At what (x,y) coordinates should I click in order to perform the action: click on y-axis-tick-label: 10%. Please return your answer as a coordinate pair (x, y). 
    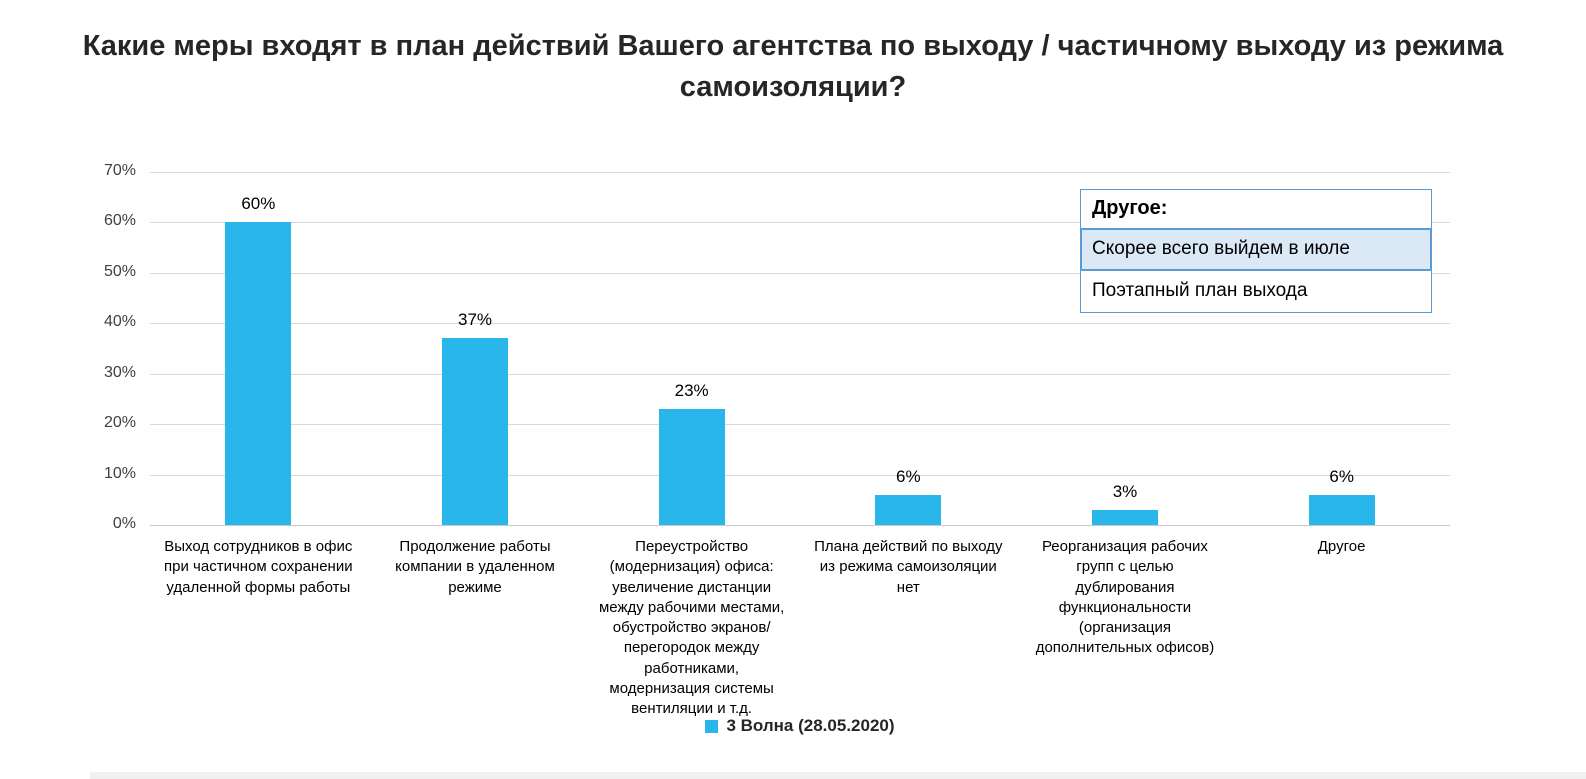
    Looking at the image, I should click on (119, 473).